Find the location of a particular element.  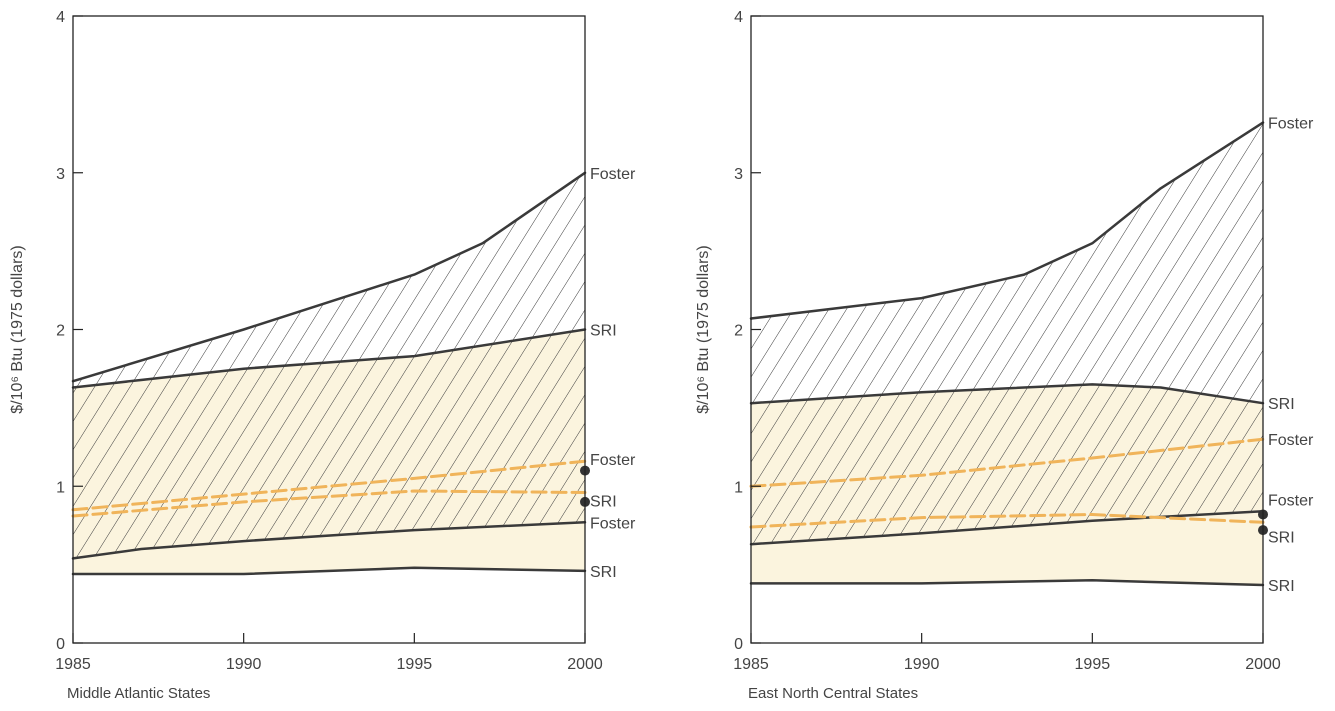

enc-y-tick-label-3: 3 is located at coordinates (738, 174).